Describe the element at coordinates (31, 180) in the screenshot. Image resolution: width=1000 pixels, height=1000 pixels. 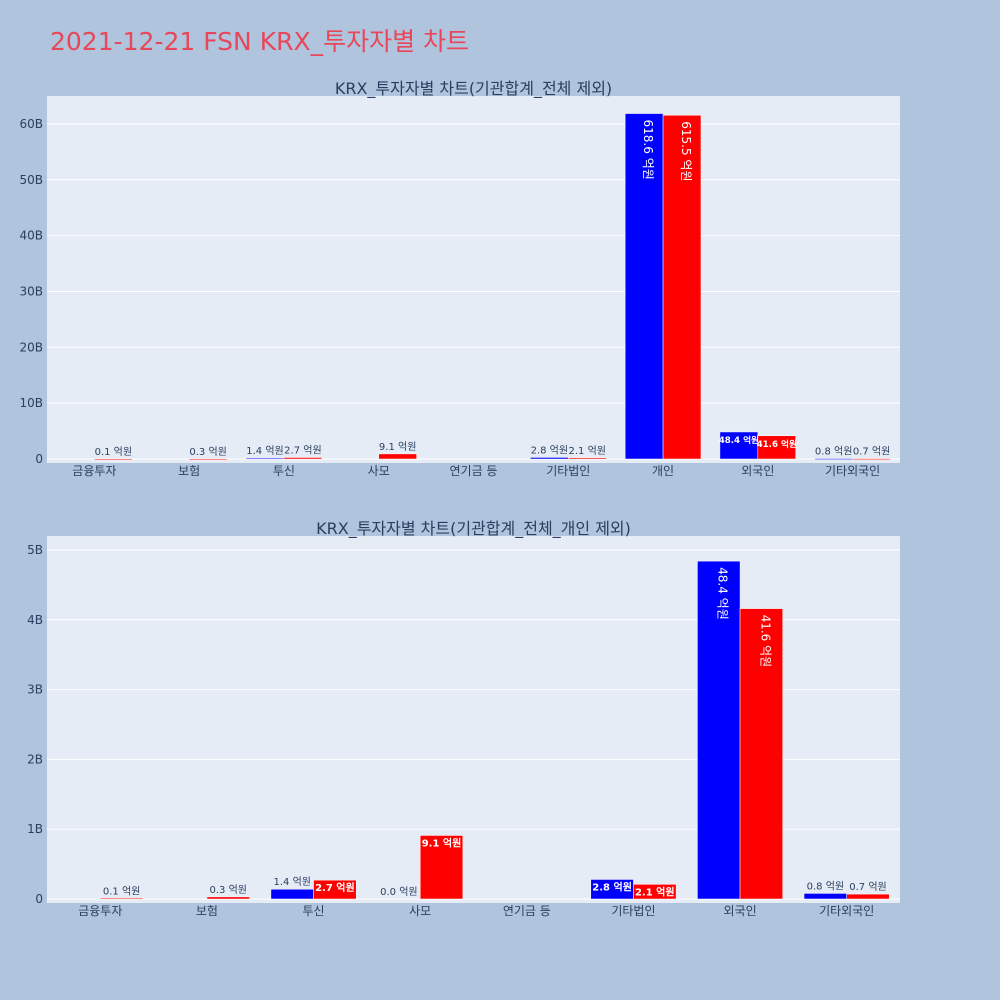
I see `y-tick-label: 50B` at that location.